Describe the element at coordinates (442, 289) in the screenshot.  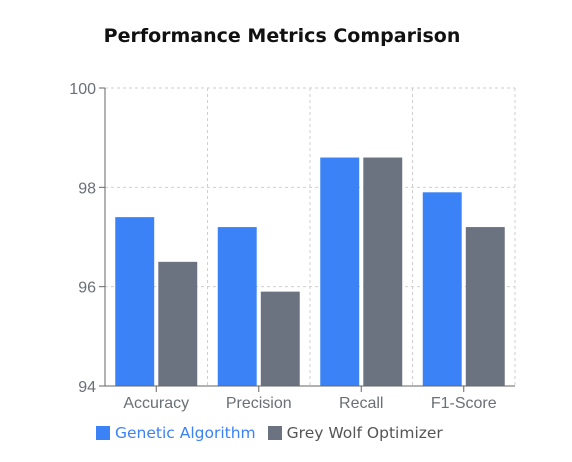
I see `bar-genetic-algorithm-f1-score` at that location.